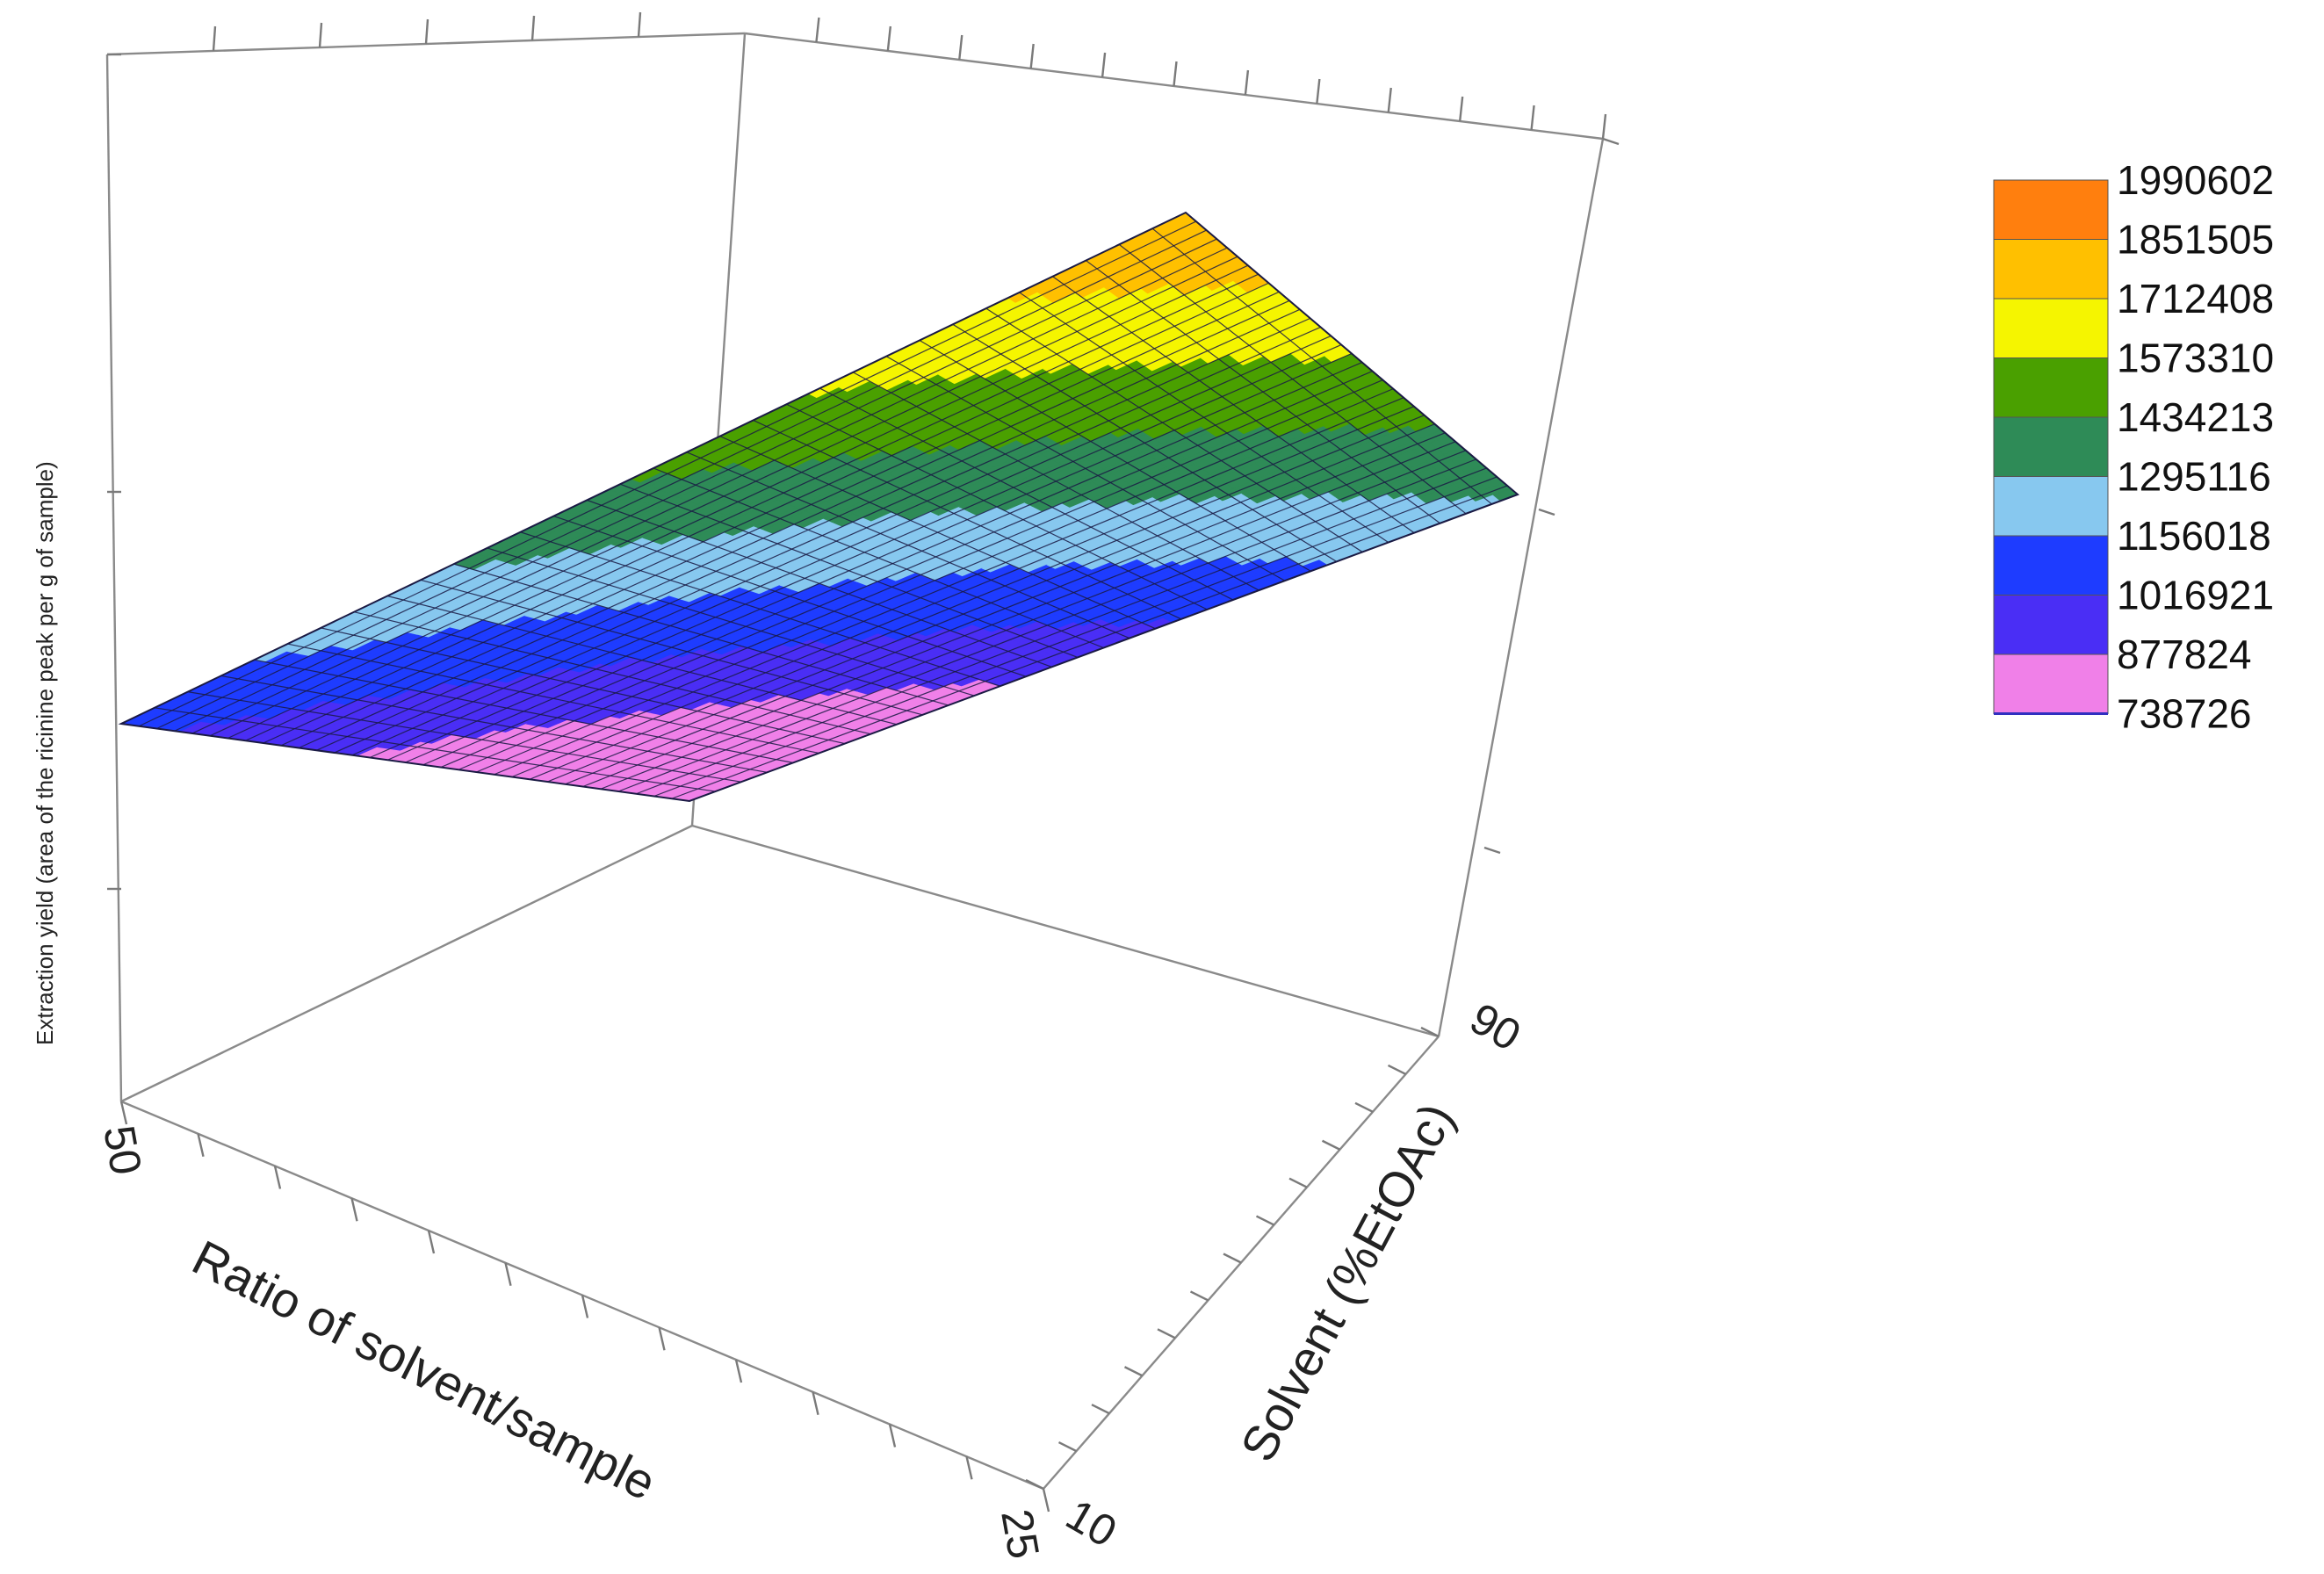 Image resolution: width=2324 pixels, height=1574 pixels. Describe the element at coordinates (424, 1370) in the screenshot. I see `x-axis-label: Ratio of solvent/sample` at that location.